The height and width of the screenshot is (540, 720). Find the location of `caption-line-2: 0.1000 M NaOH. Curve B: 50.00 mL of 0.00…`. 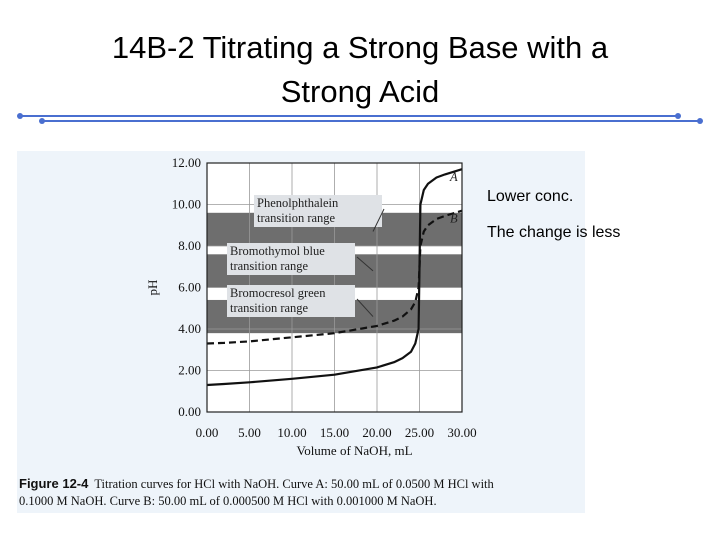

caption-line-2: 0.1000 M NaOH. Curve B: 50.00 mL of 0.00… is located at coordinates (228, 501).